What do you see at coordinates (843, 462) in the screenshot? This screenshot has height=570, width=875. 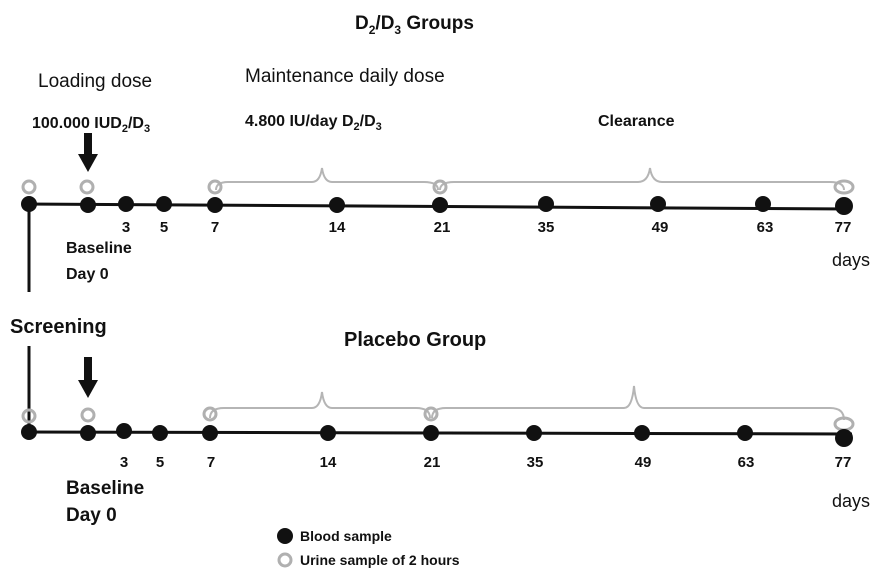 I see `bottom-tick-label: 77` at bounding box center [843, 462].